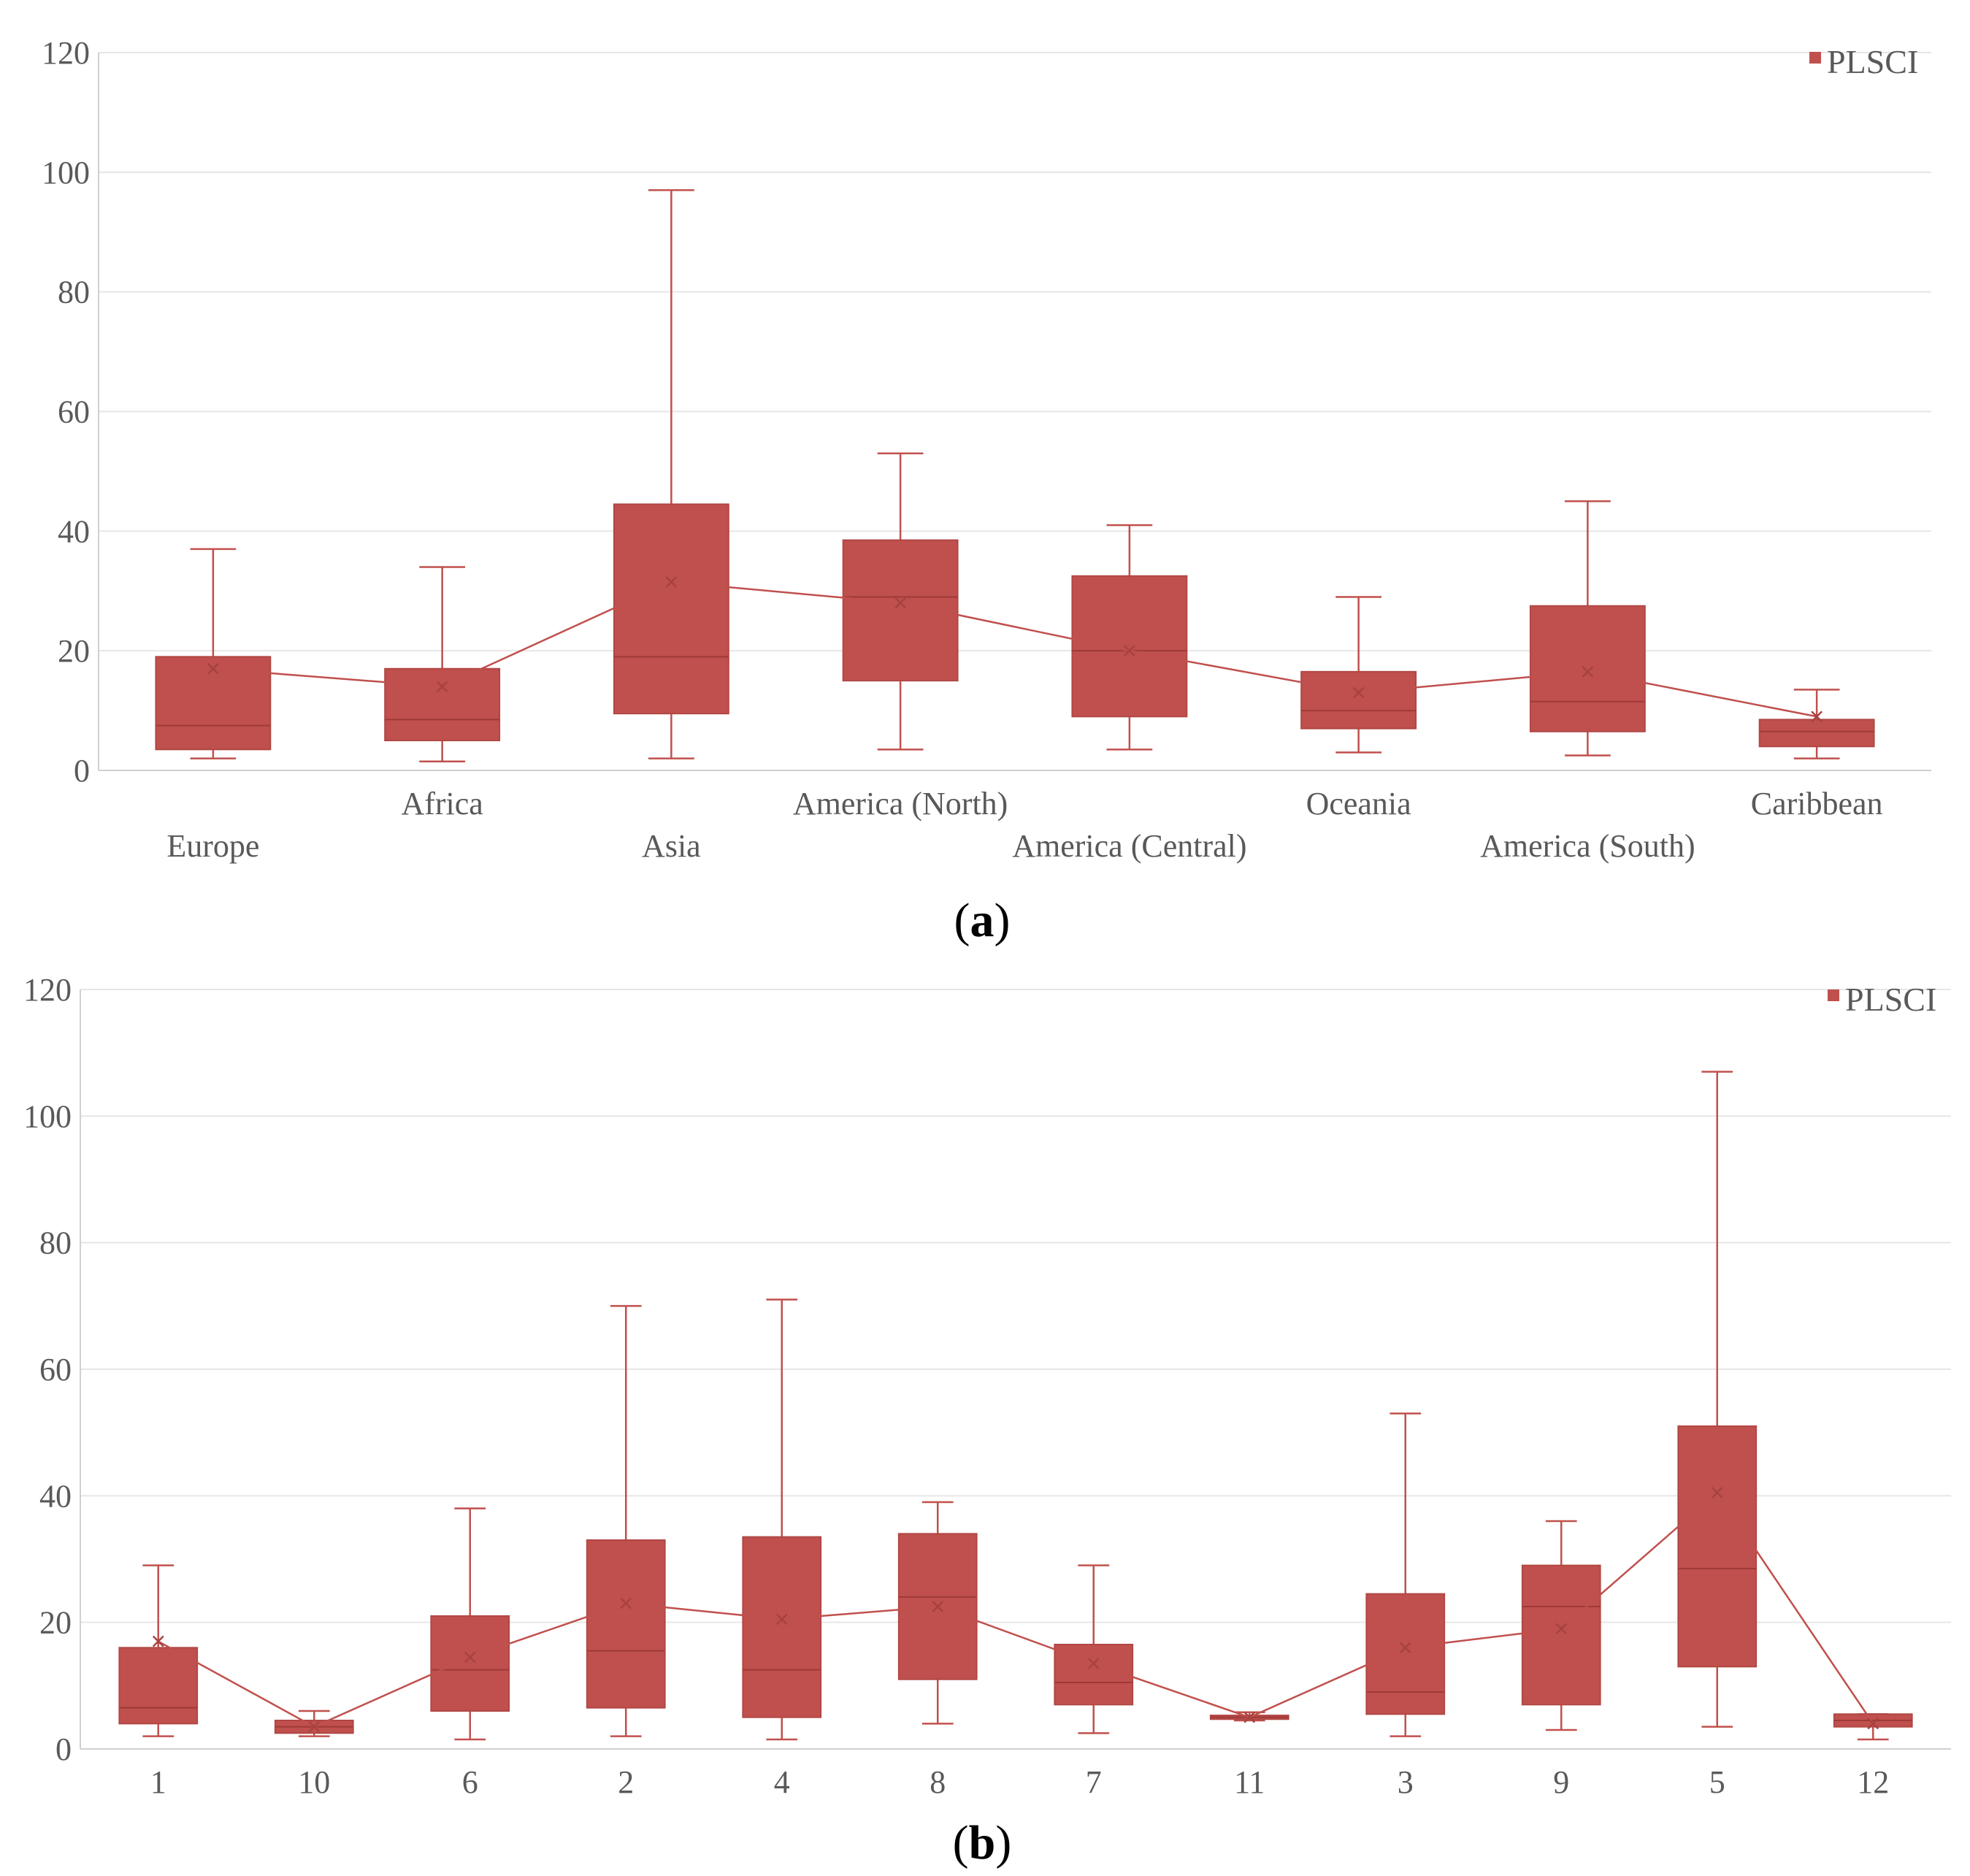  What do you see at coordinates (55, 1243) in the screenshot?
I see `y-tick-label: 80` at bounding box center [55, 1243].